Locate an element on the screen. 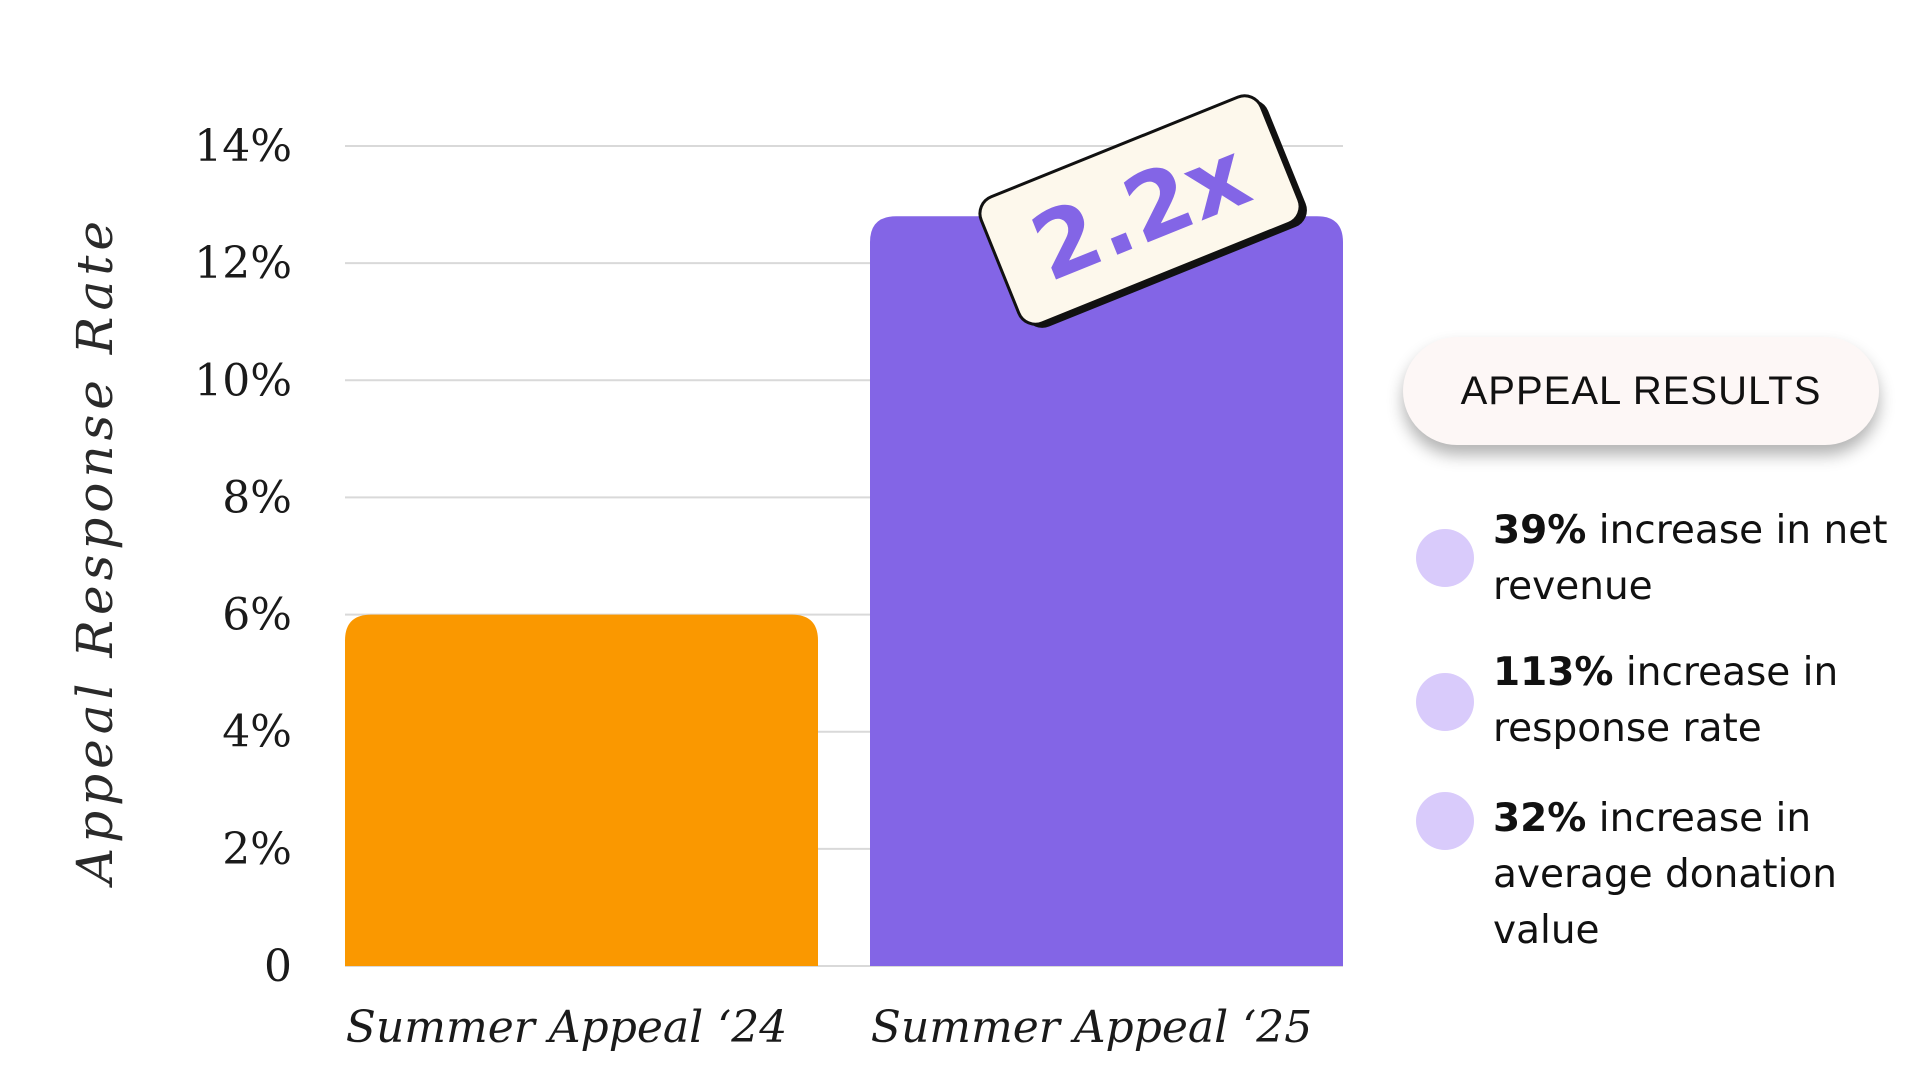  appeal-results-title: APPEAL RESULTS is located at coordinates (1641, 390).